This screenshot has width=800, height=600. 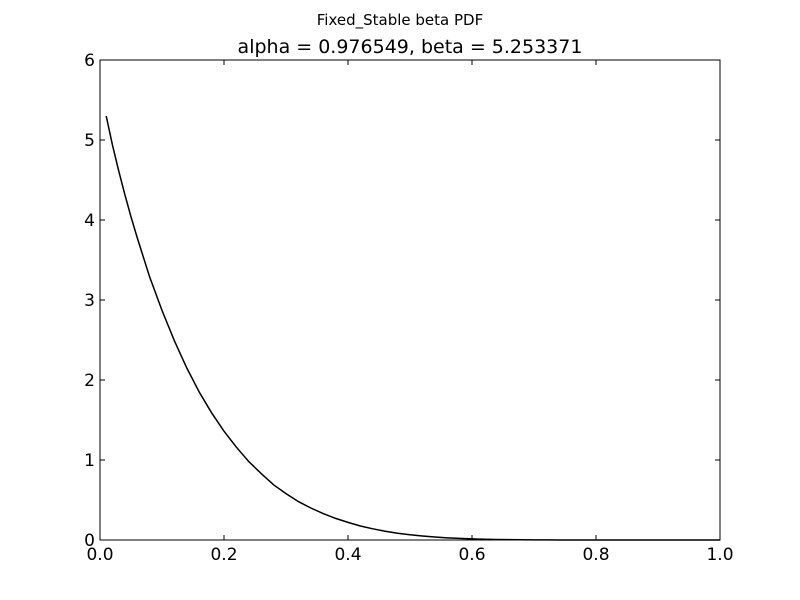 What do you see at coordinates (400, 20) in the screenshot?
I see `figure-suptitle: Fixed_Stable beta PDF` at bounding box center [400, 20].